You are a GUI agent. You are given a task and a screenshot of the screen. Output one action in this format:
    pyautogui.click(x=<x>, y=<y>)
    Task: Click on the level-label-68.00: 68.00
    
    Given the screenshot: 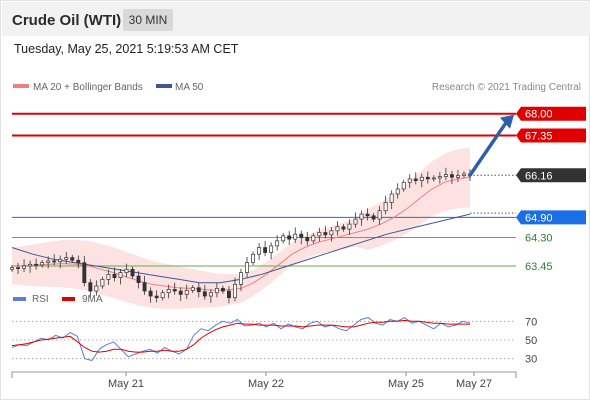 What is the action you would take?
    pyautogui.click(x=539, y=115)
    